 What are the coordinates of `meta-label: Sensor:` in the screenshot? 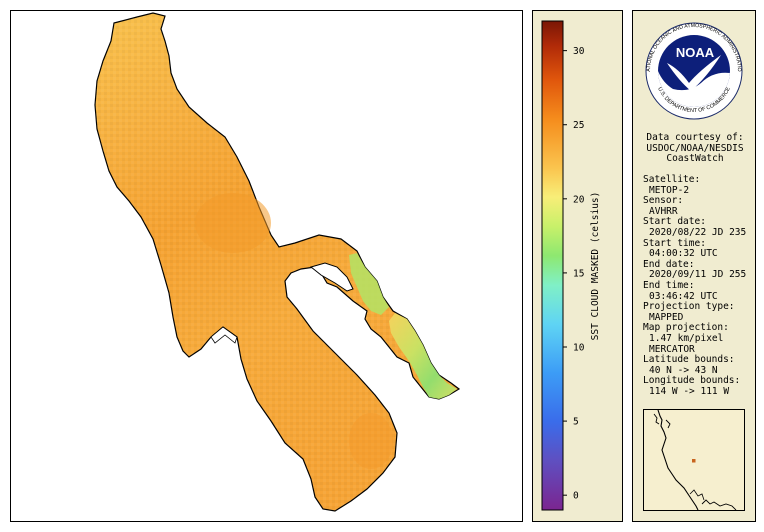 It's located at (663, 201).